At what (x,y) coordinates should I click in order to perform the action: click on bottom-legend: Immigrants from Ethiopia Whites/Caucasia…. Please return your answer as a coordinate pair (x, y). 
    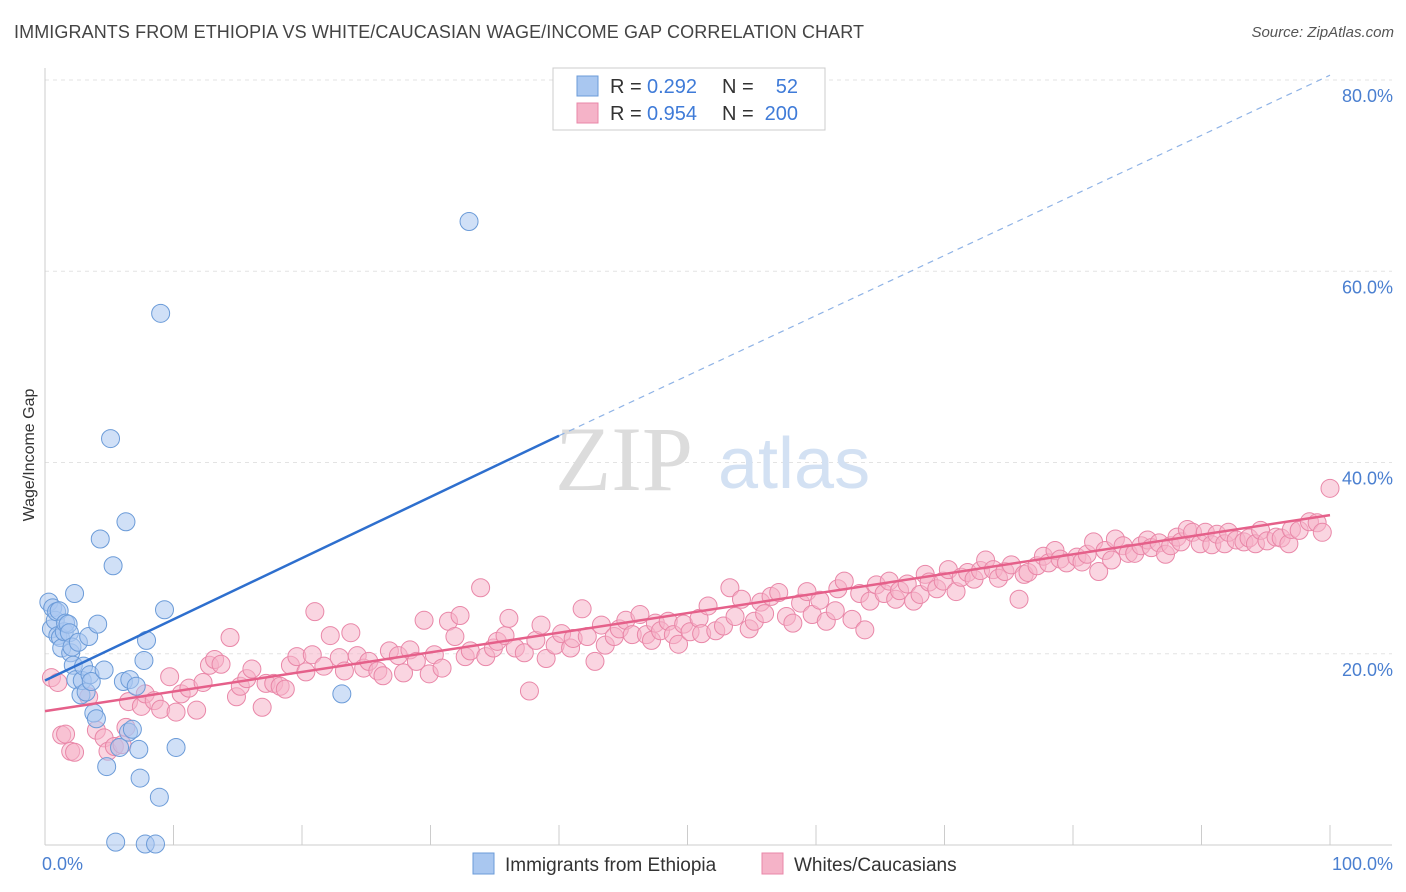
    Looking at the image, I should click on (714, 864).